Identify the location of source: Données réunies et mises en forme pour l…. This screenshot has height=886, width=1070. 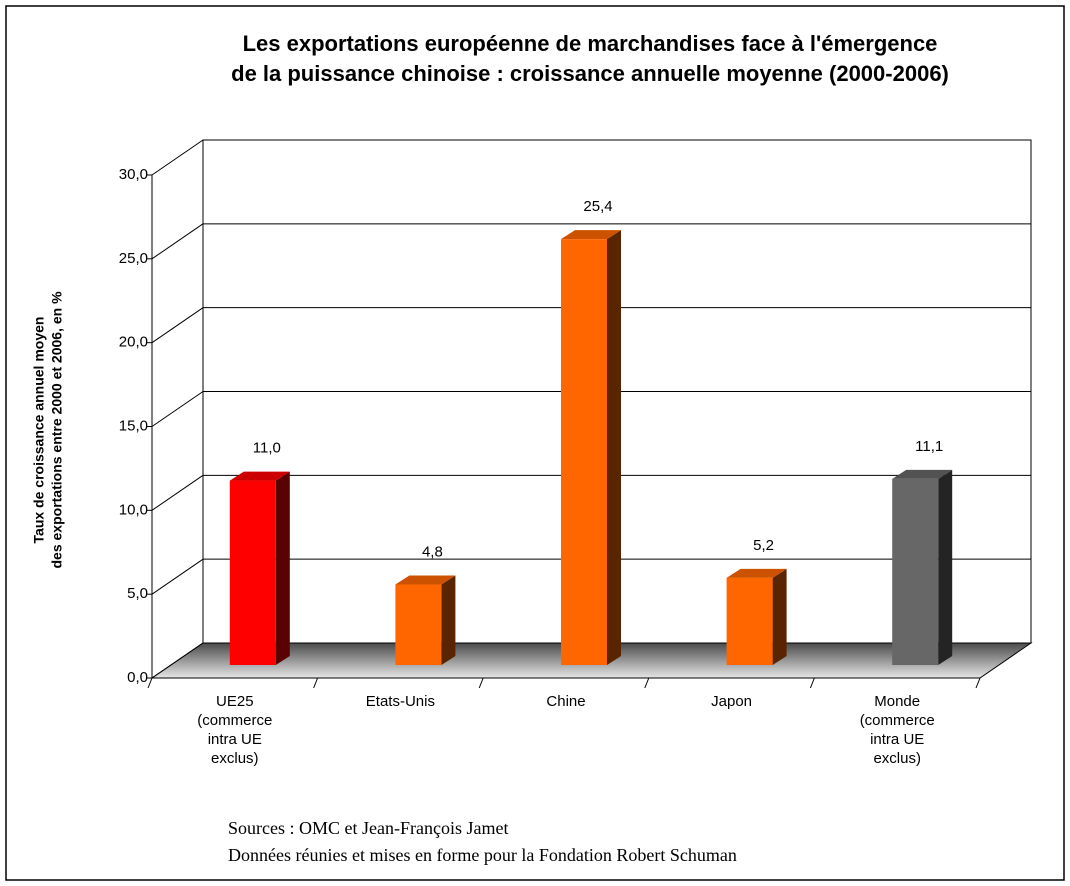
(482, 855).